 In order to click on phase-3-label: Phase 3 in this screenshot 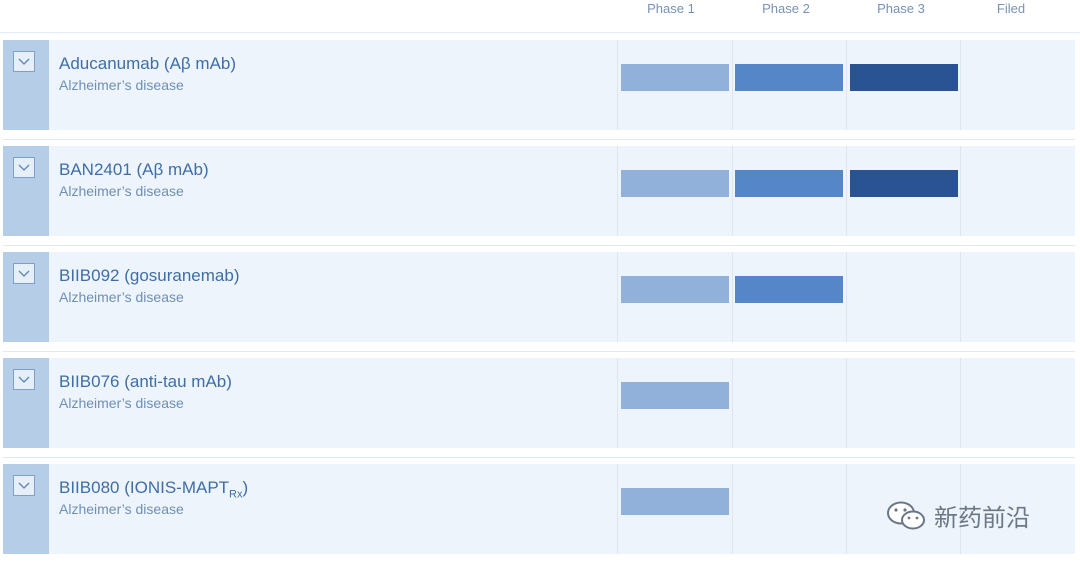, I will do `click(901, 8)`.